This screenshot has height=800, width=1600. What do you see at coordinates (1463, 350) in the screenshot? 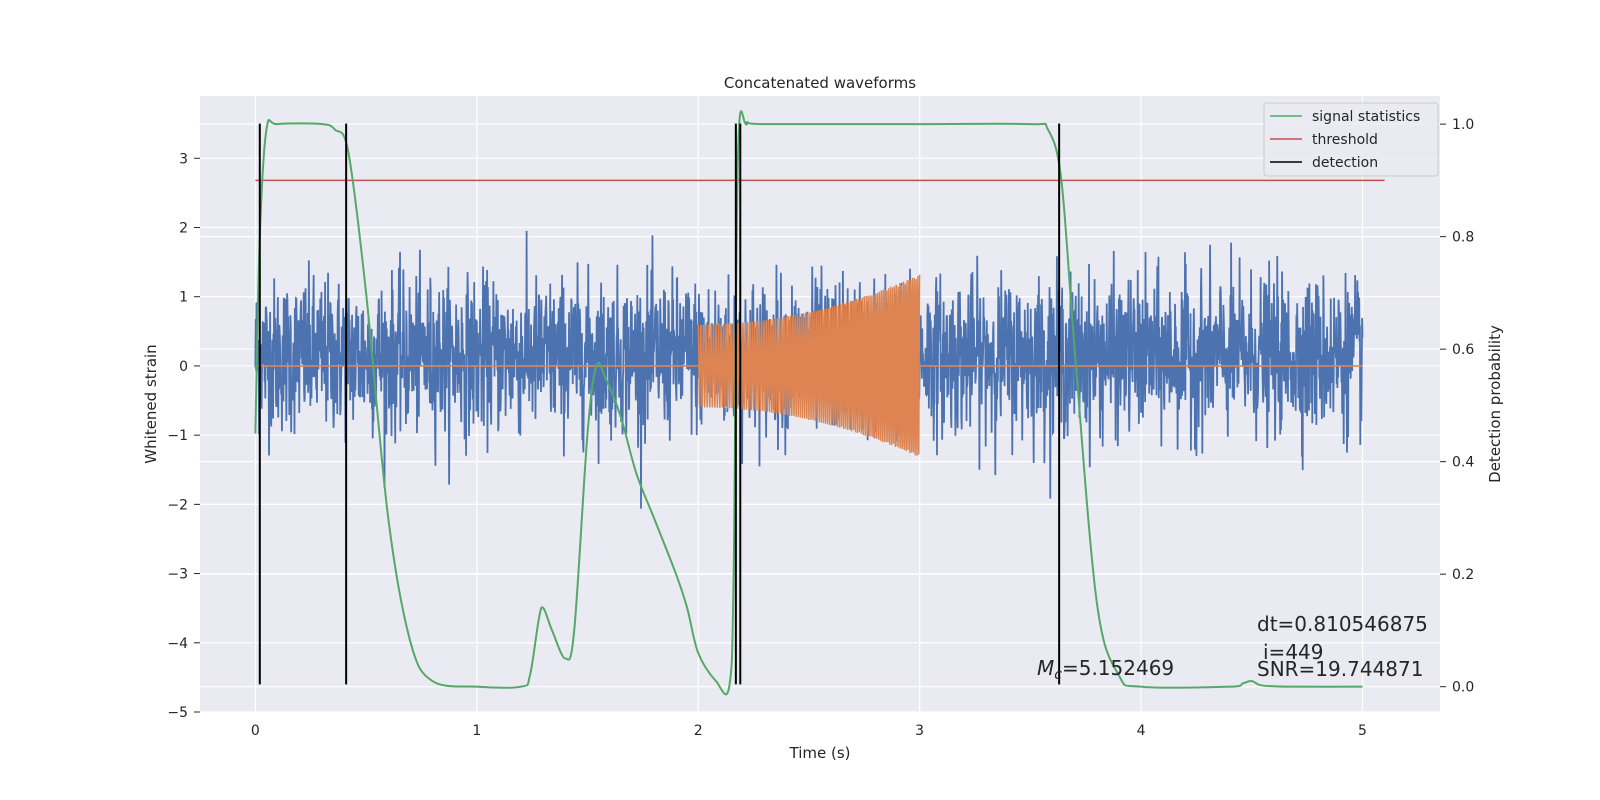
I see `y2-tick-label: 0.6` at bounding box center [1463, 350].